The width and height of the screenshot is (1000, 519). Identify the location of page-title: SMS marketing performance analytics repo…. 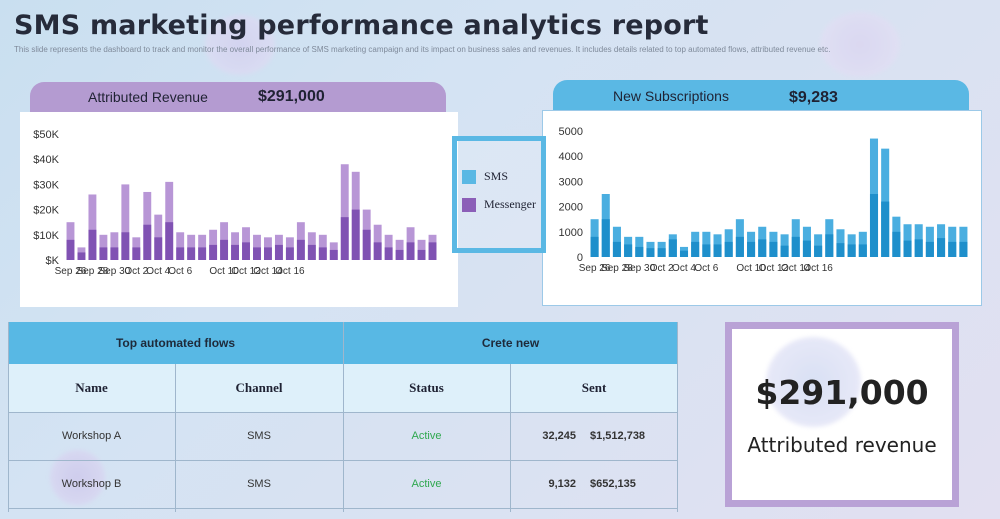
(361, 25).